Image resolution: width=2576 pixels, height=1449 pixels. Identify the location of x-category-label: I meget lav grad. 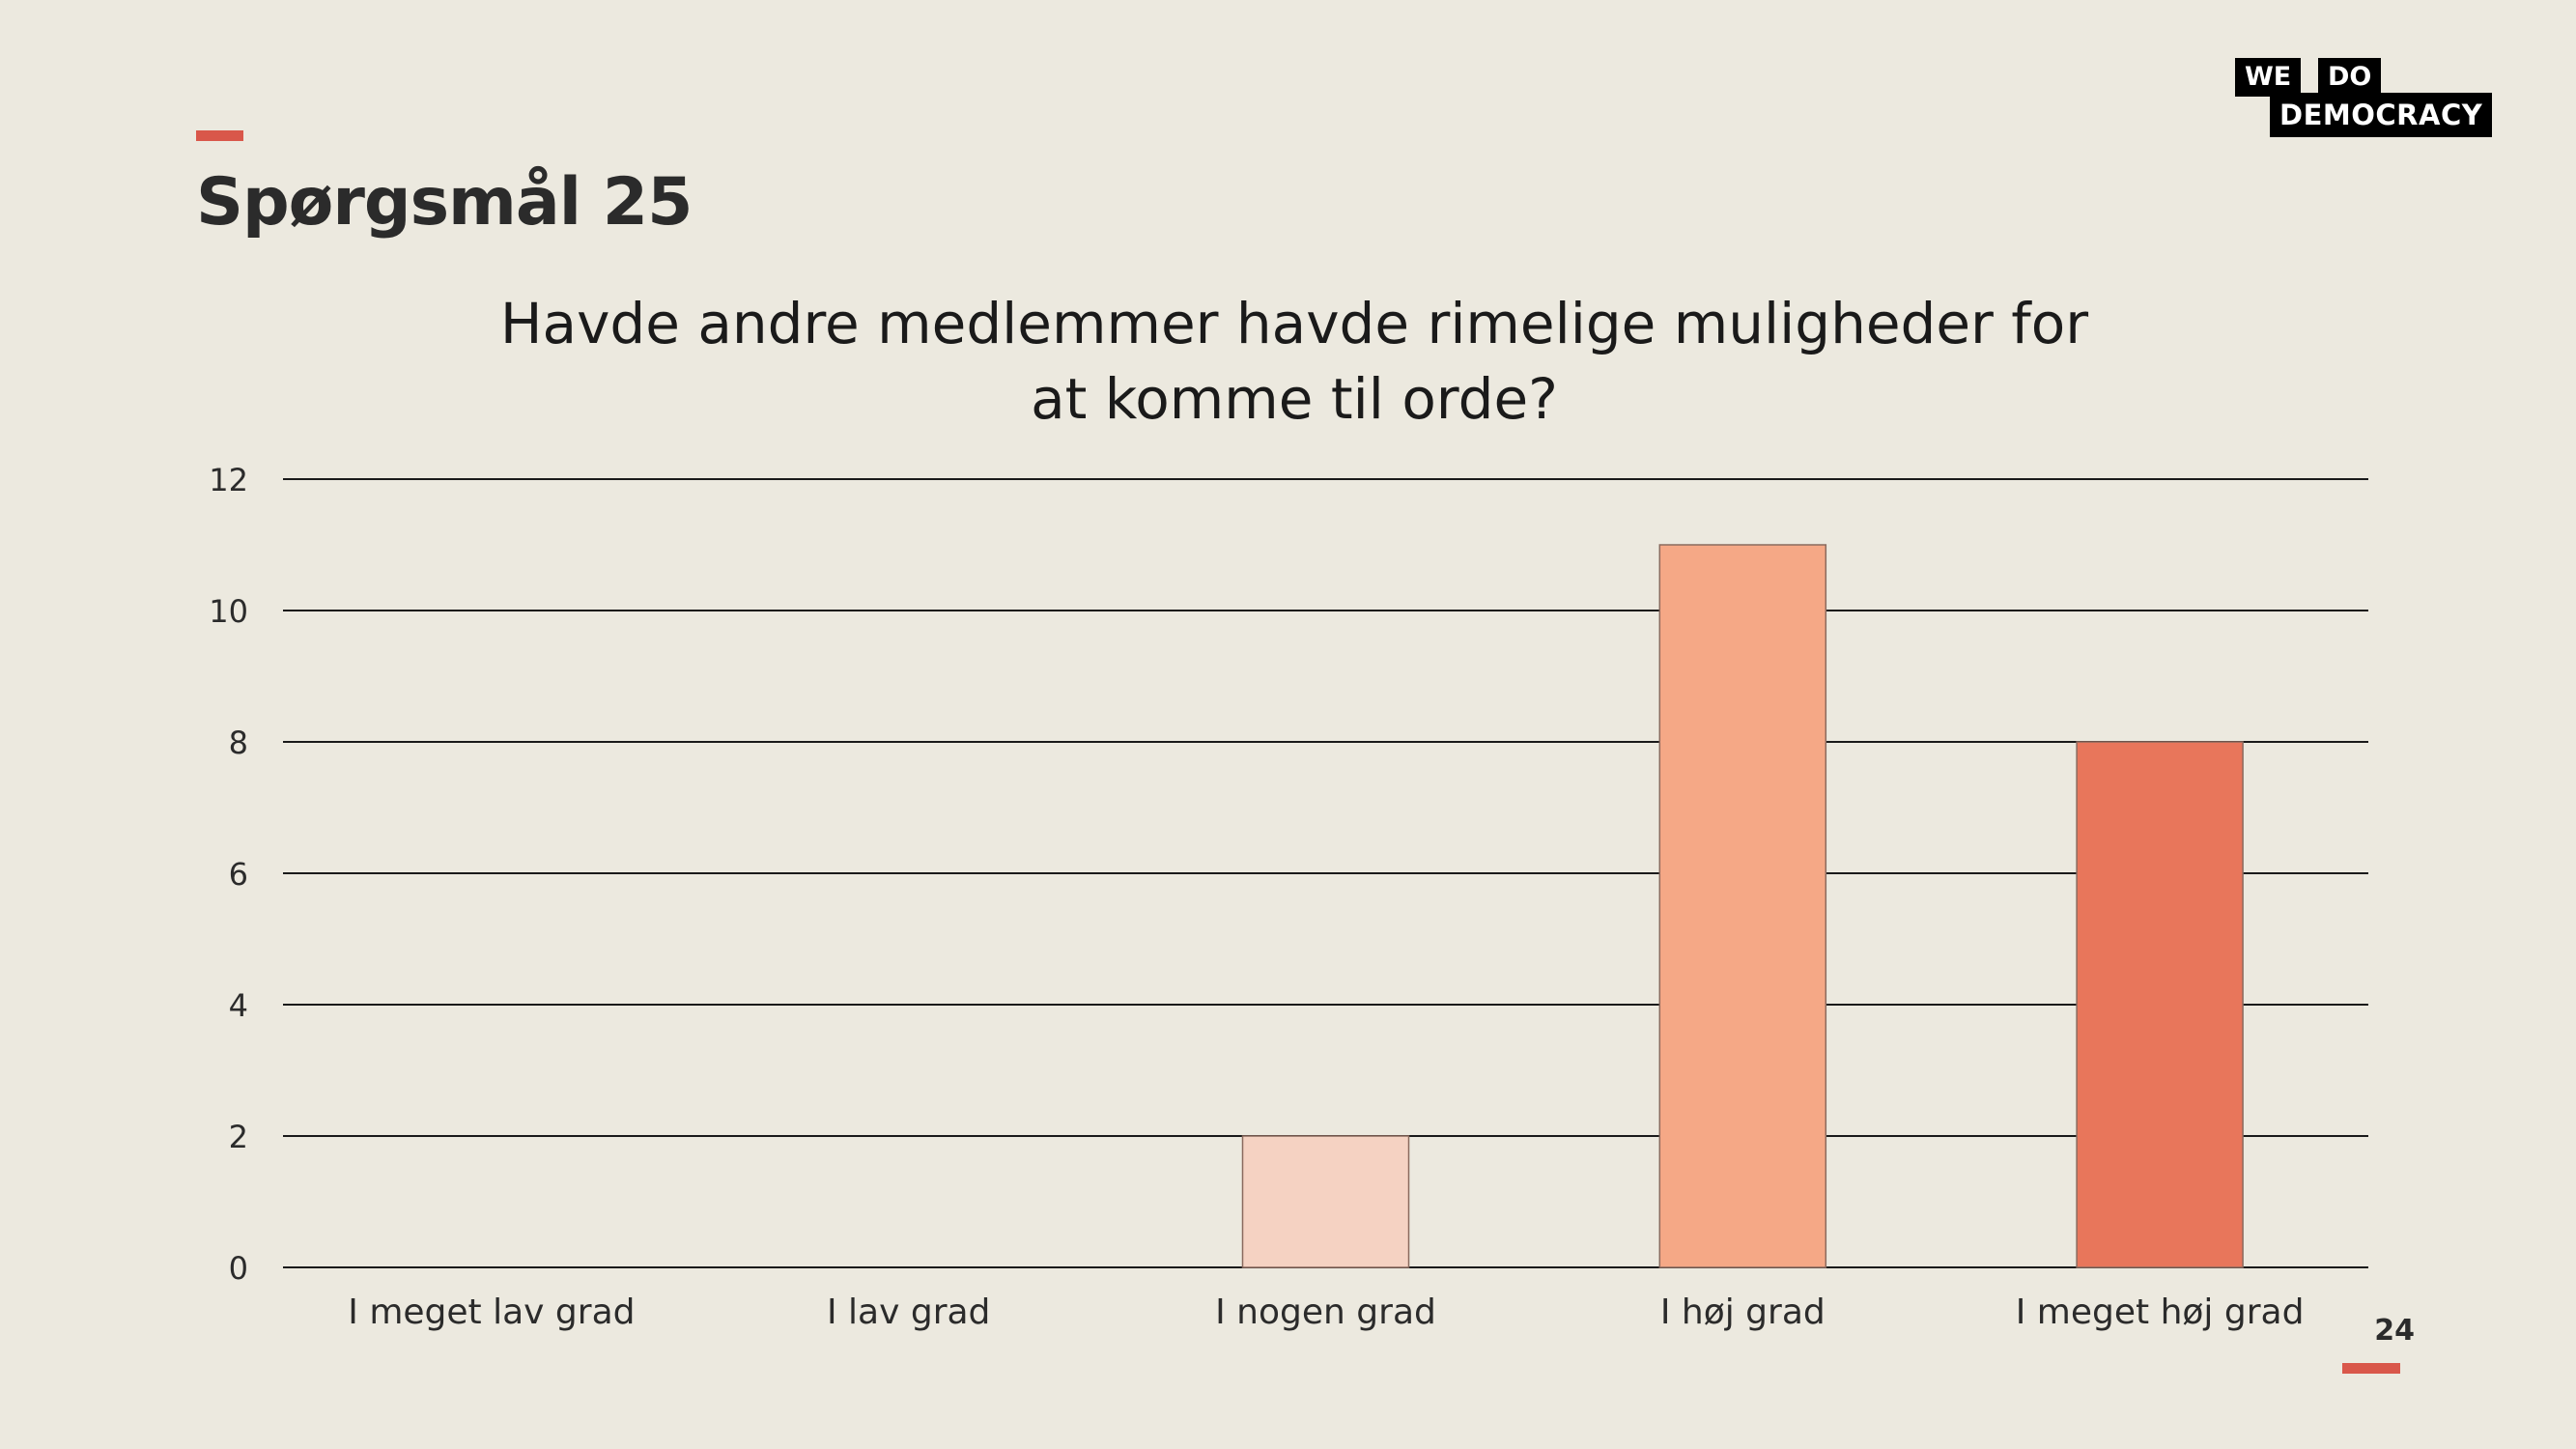
(491, 1312).